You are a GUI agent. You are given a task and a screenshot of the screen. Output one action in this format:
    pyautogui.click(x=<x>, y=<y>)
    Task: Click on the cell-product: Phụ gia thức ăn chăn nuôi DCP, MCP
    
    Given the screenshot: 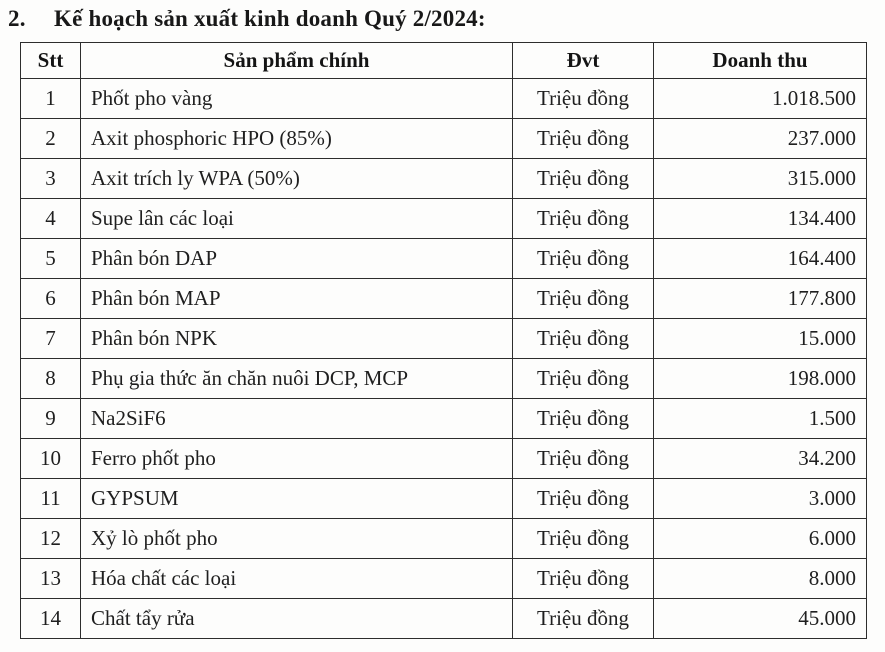 What is the action you would take?
    pyautogui.click(x=296, y=378)
    